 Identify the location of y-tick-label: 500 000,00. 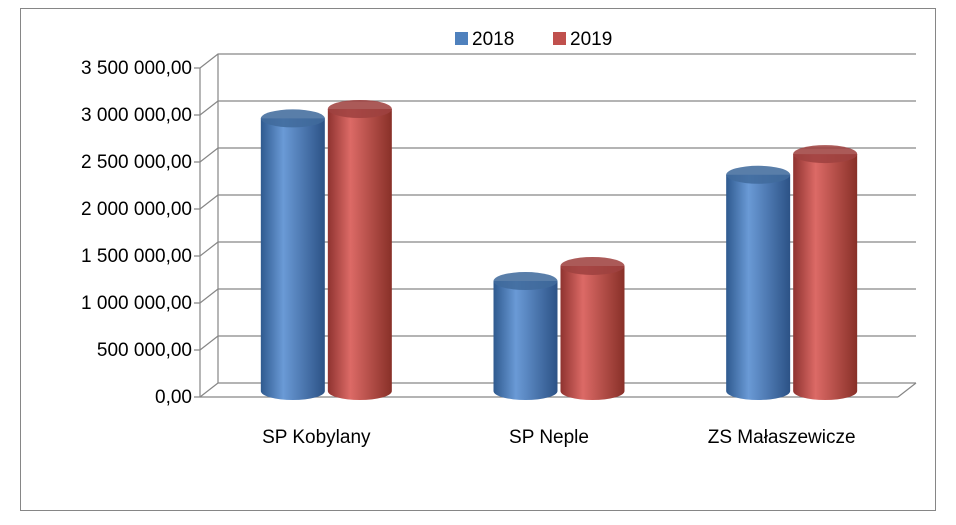
(144, 350).